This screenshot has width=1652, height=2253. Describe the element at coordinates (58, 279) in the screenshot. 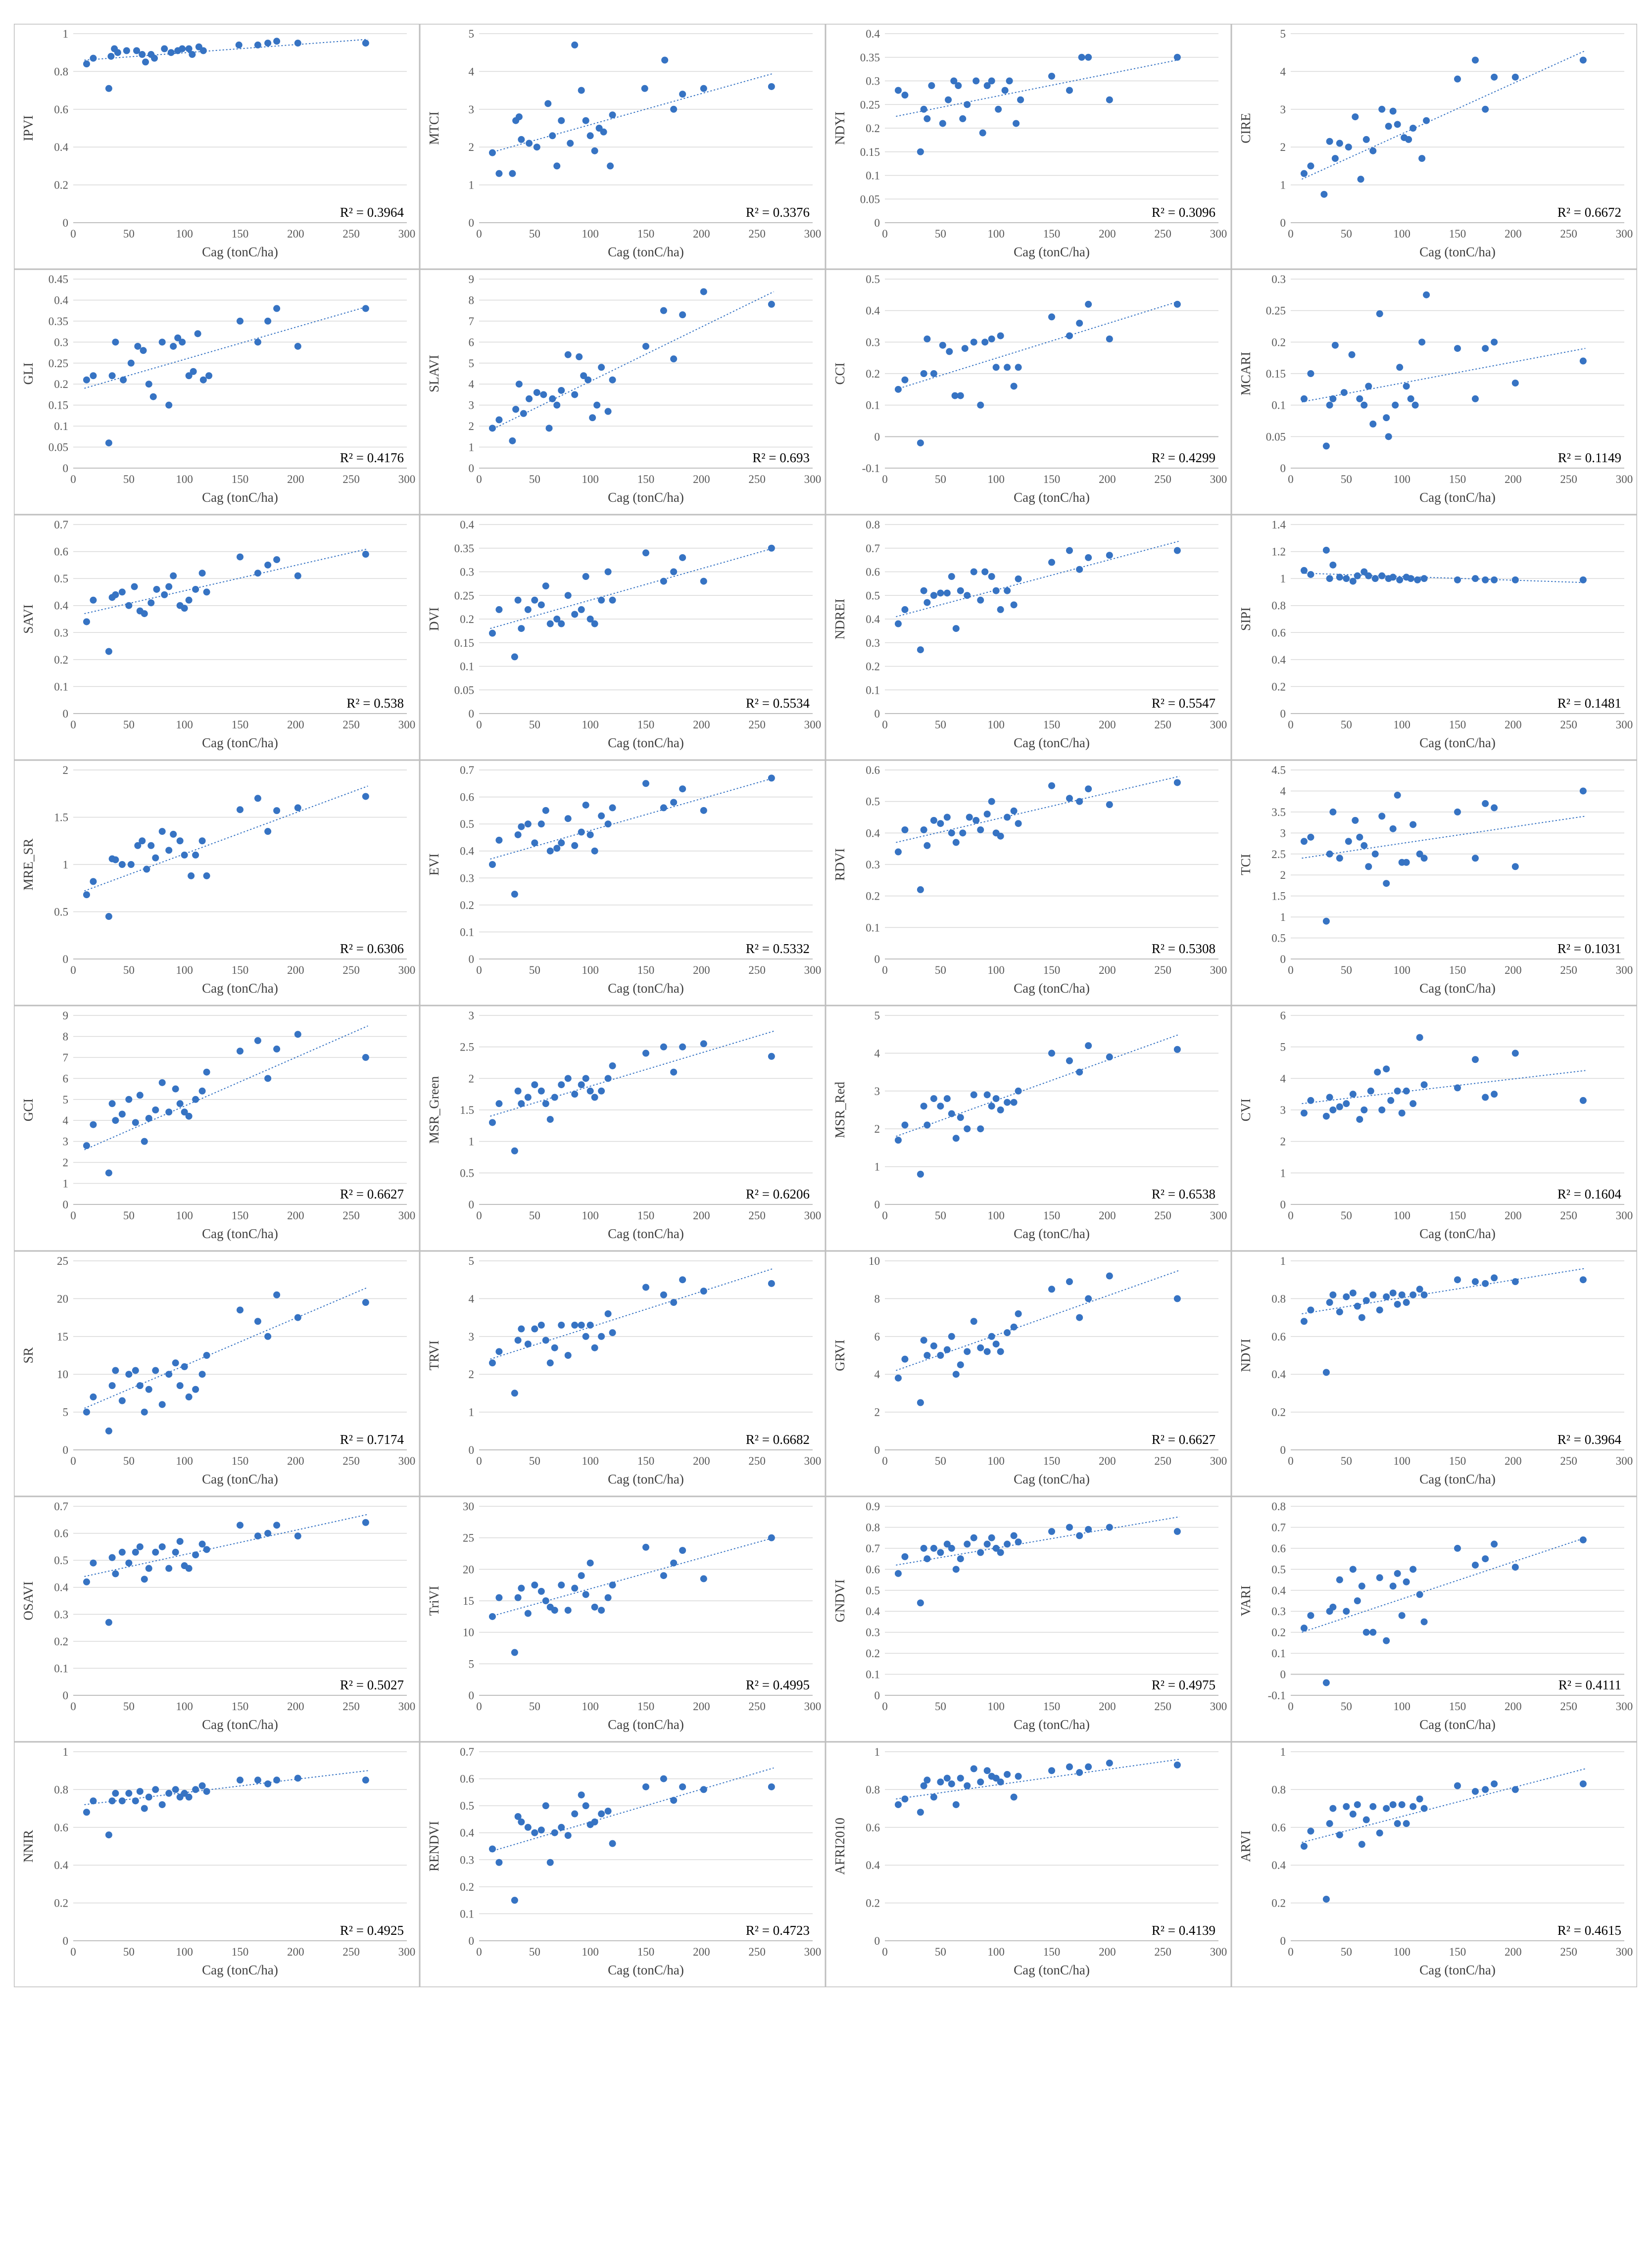

I see `y-tick-label: 0.45` at that location.